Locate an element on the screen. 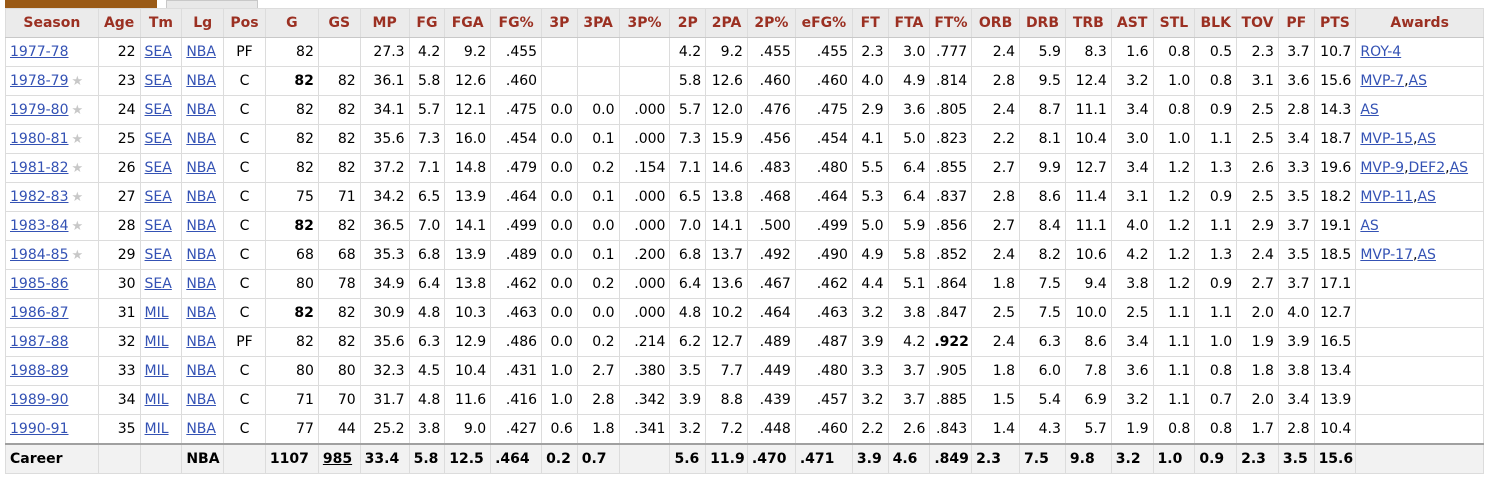  col-header-fg: FG is located at coordinates (427, 23).